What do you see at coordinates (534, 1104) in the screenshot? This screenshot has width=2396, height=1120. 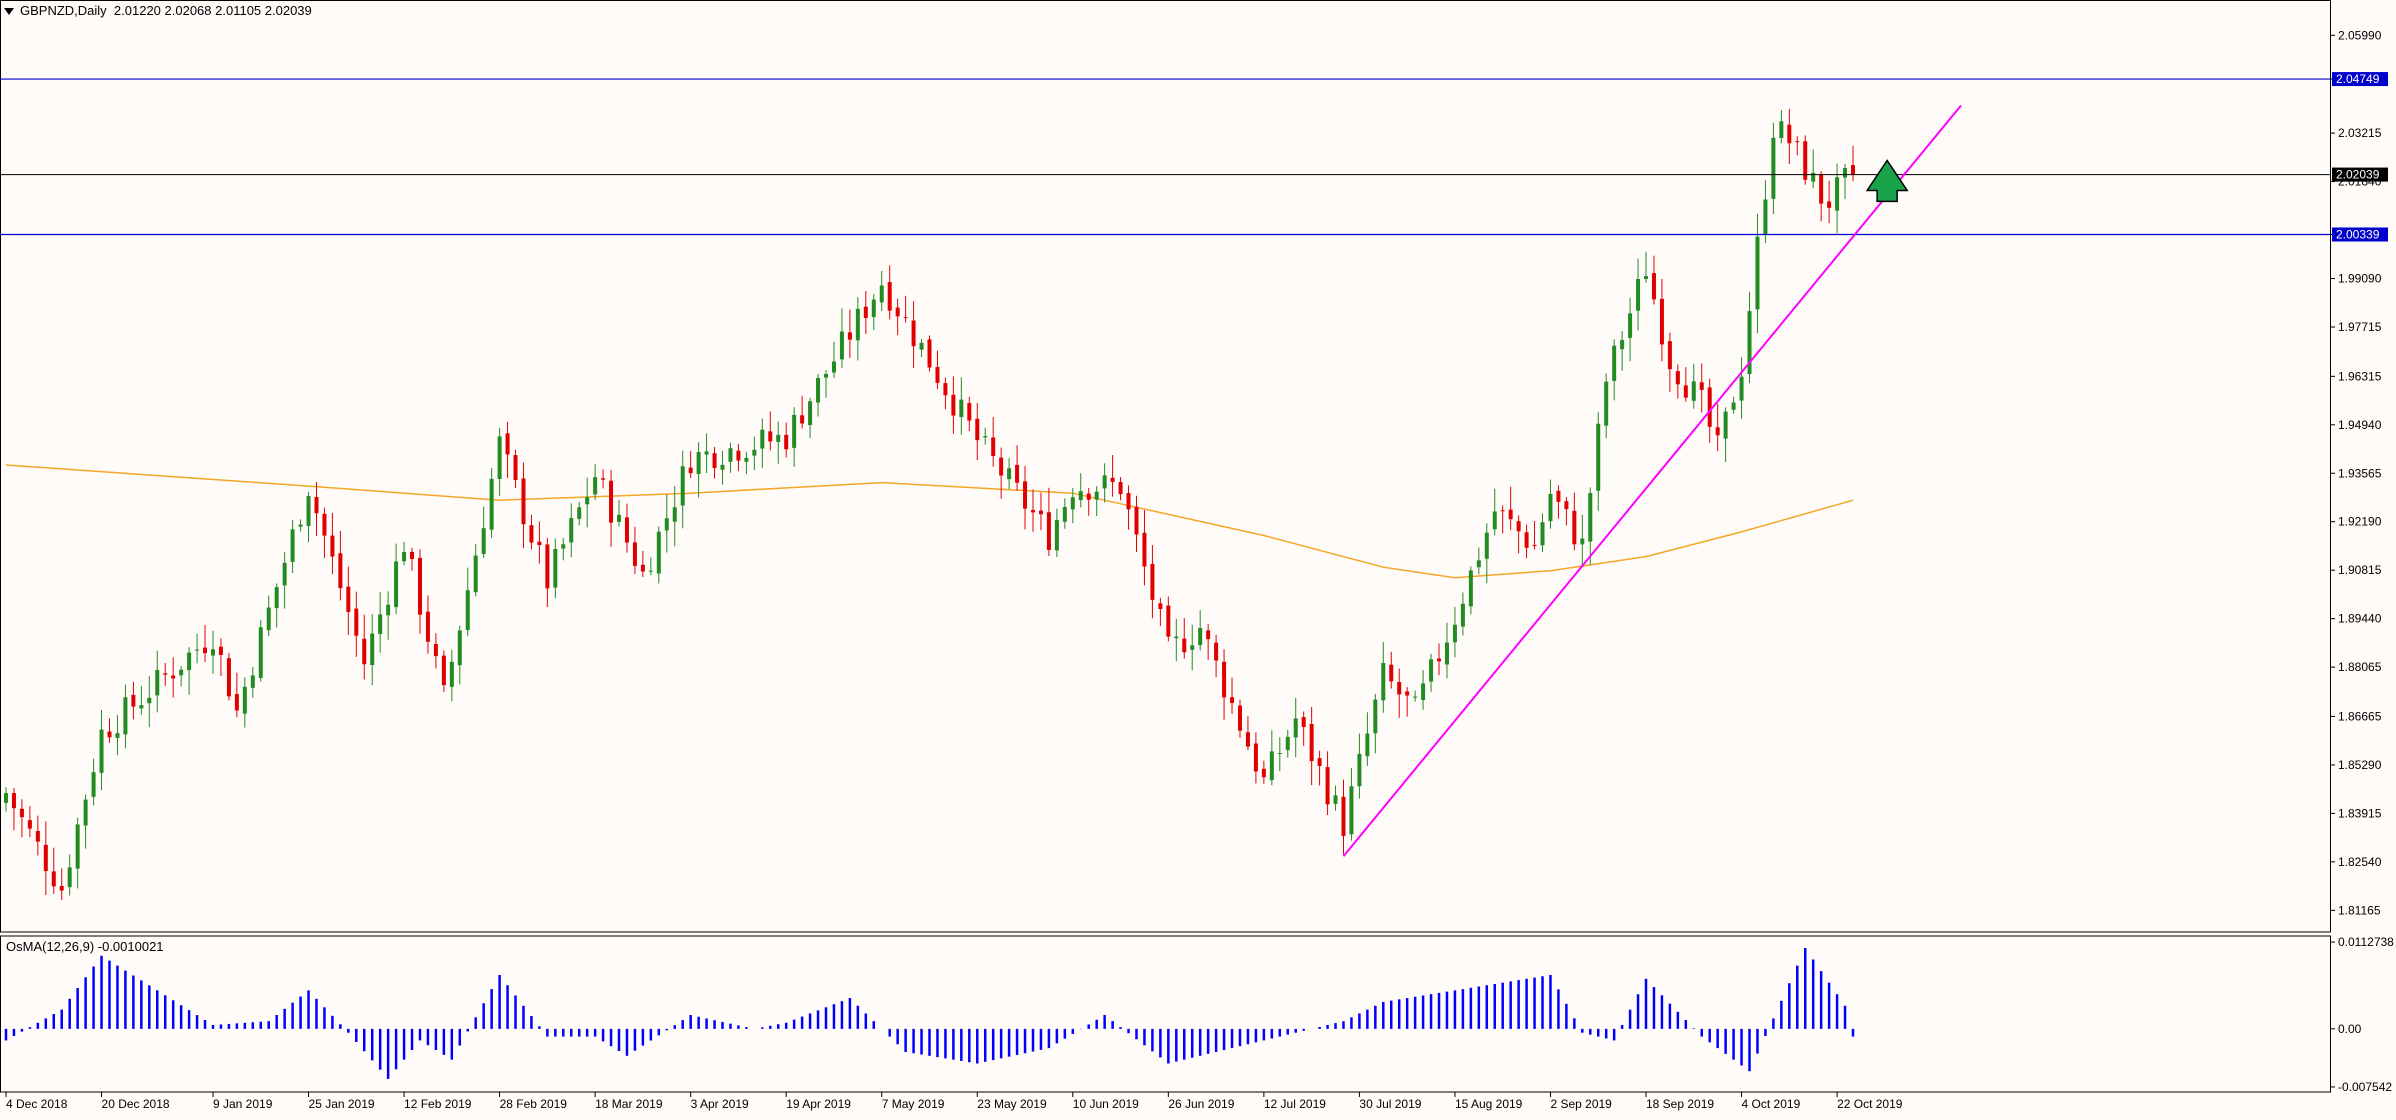 I see `time-tick-label: 28 Feb 2019` at bounding box center [534, 1104].